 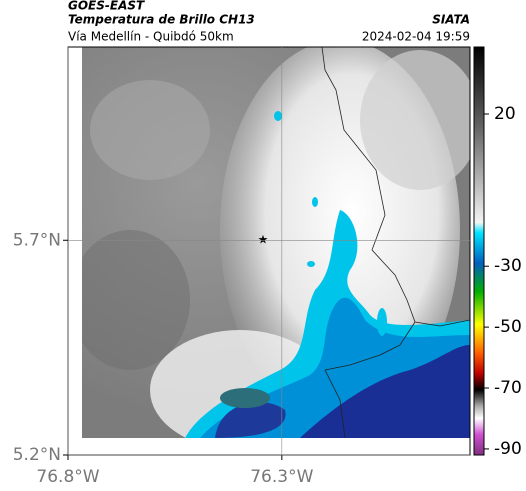 I want to click on title: Temperatura de Brillo CH13, so click(x=161, y=20).